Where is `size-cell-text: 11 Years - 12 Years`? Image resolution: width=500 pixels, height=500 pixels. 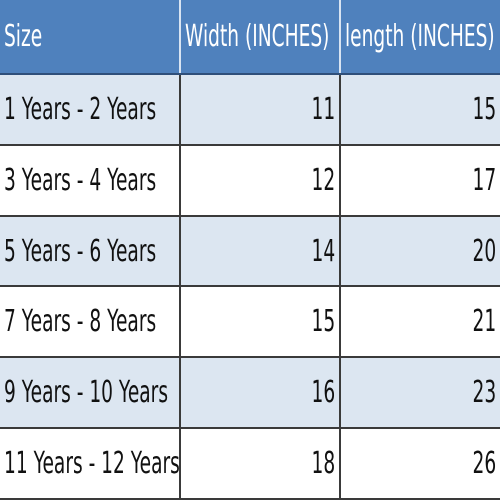 size-cell-text: 11 Years - 12 Years is located at coordinates (92, 464).